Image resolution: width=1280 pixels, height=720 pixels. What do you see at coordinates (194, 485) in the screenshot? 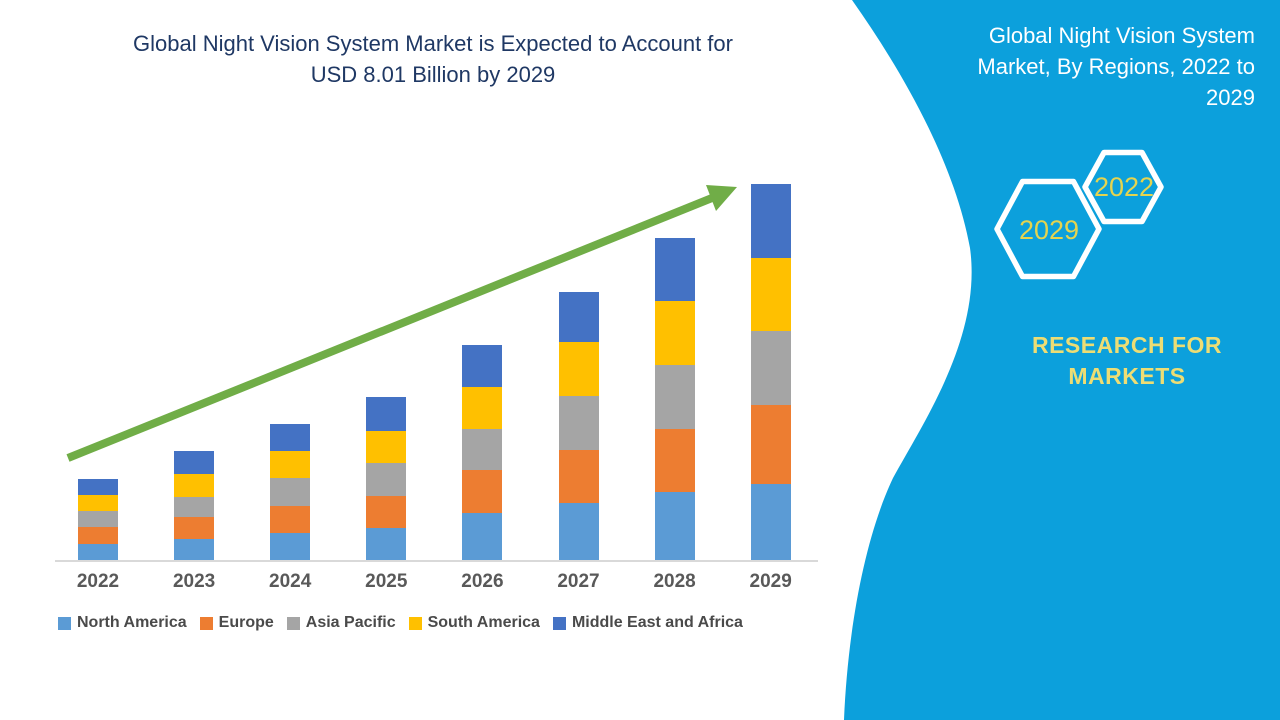
I see `bar-2023-segment-south-america` at bounding box center [194, 485].